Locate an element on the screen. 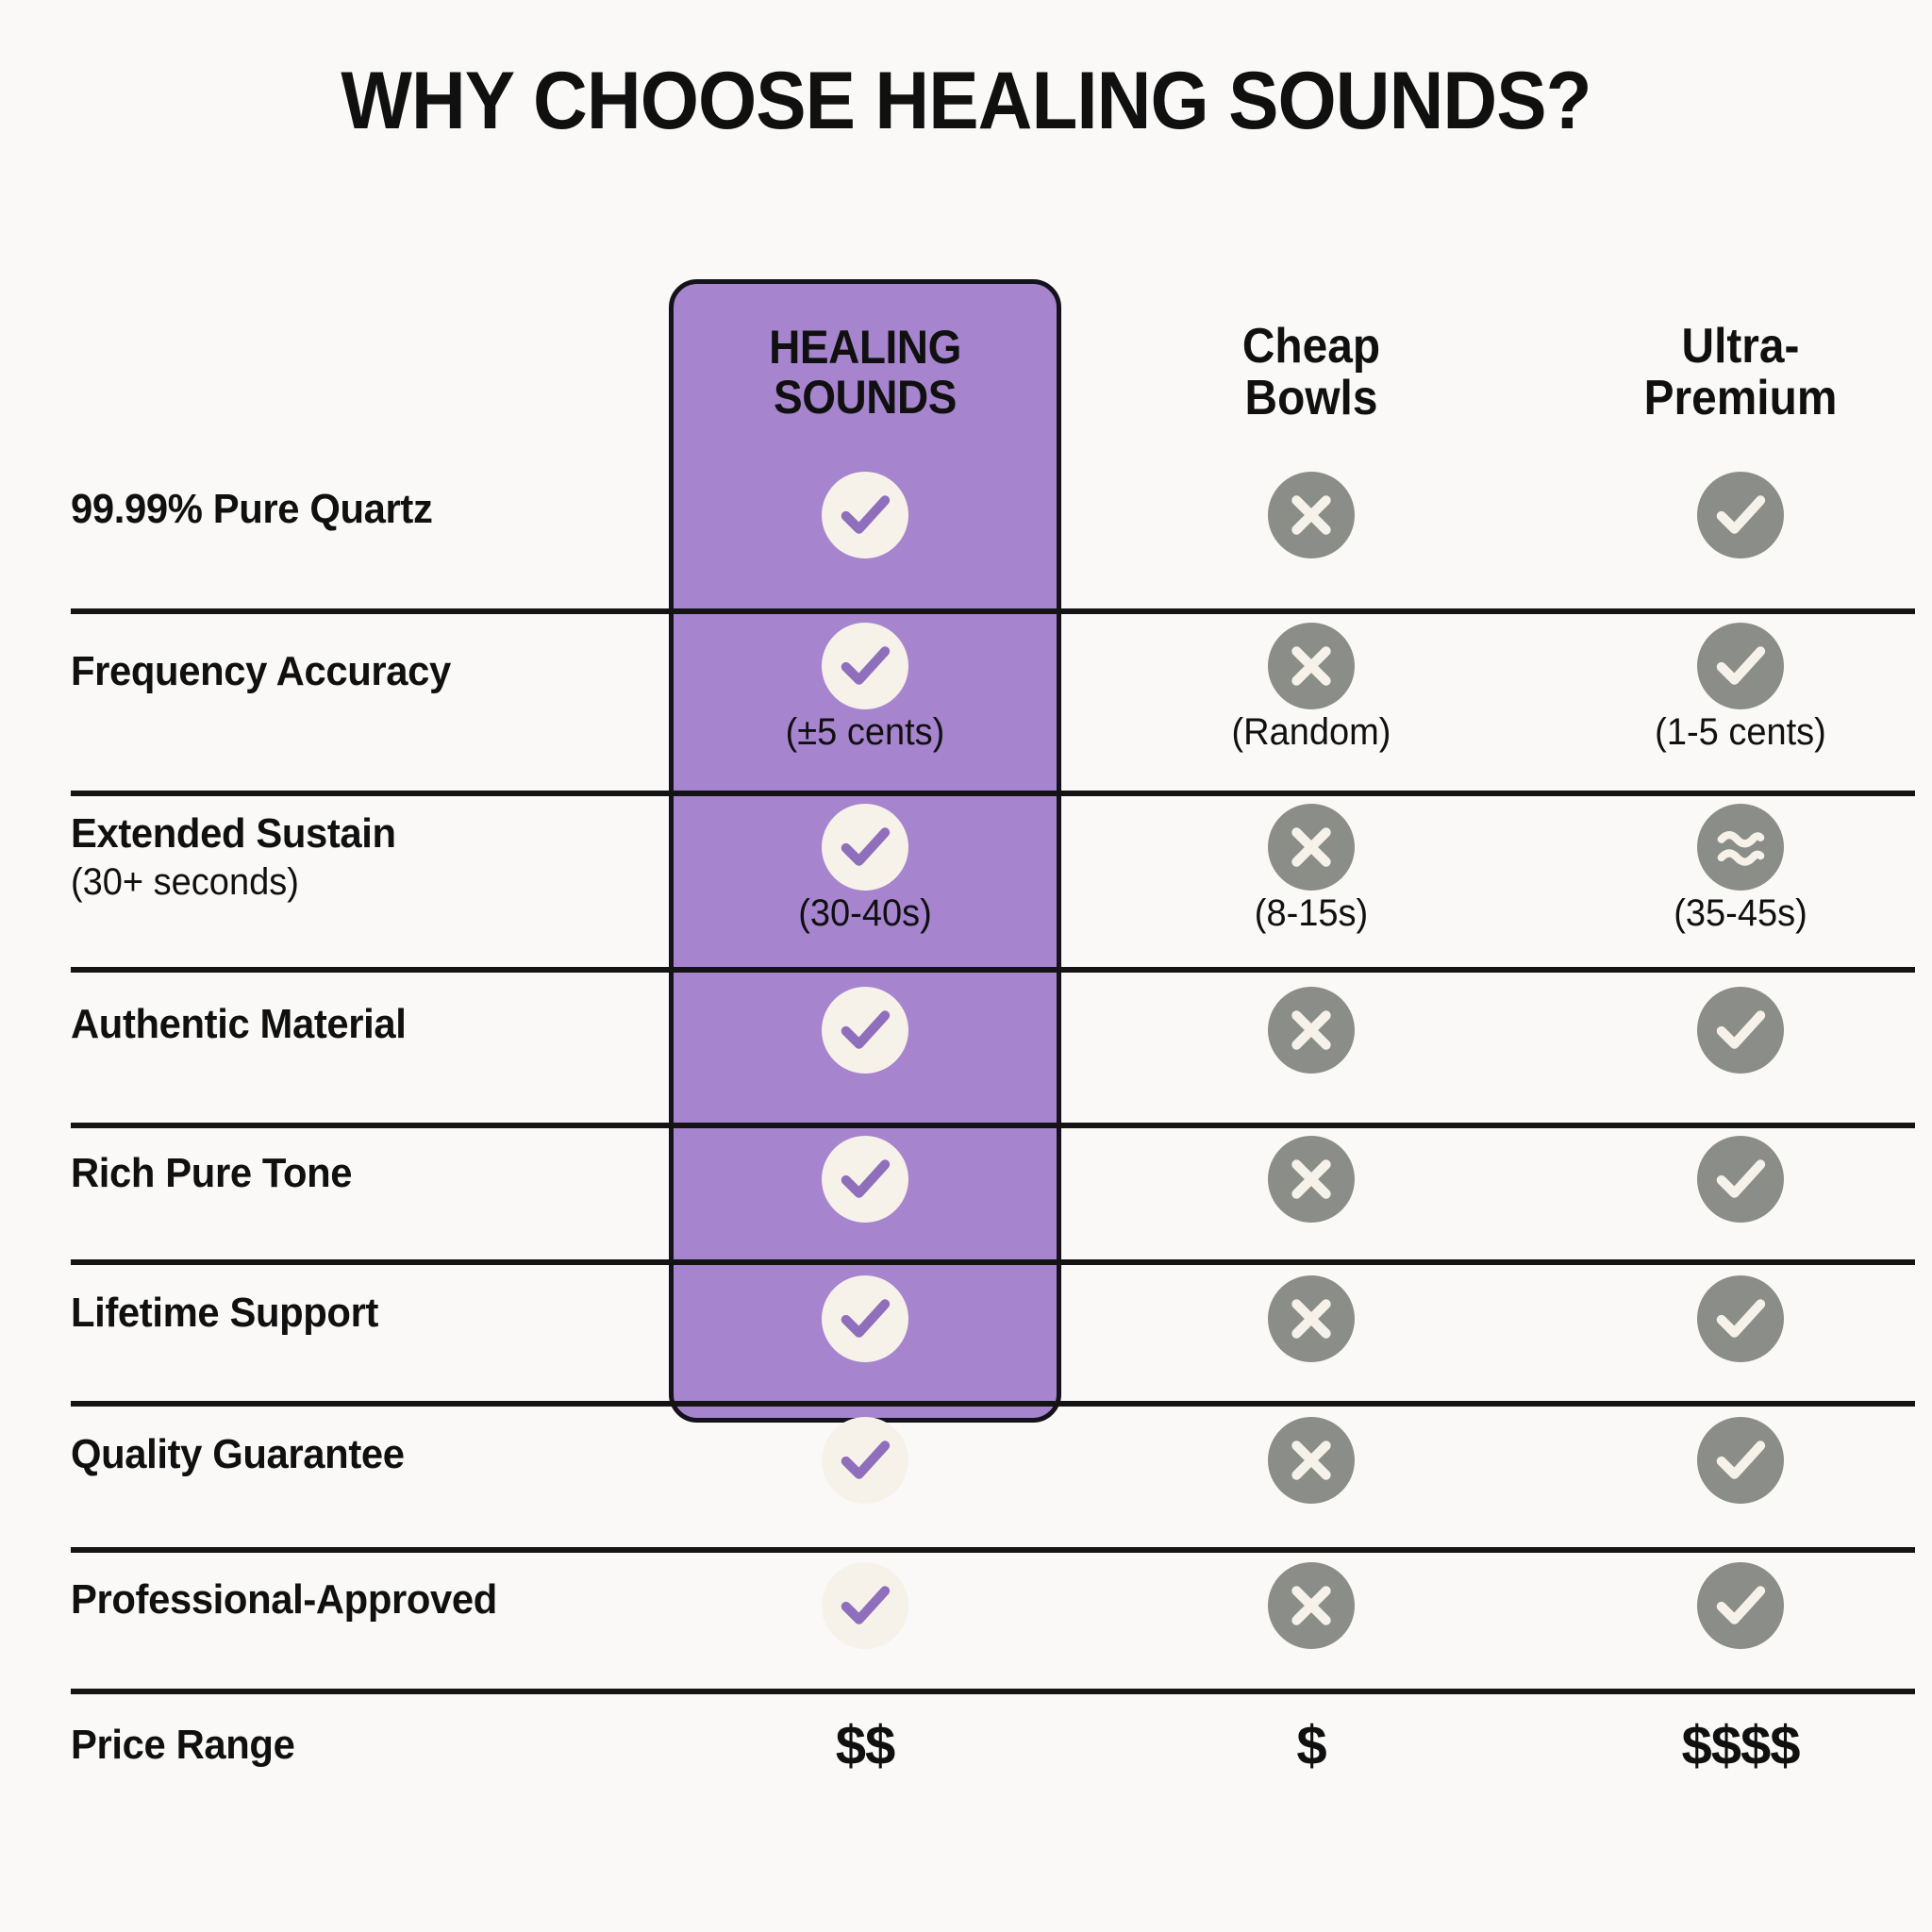  cell-note: (Random) is located at coordinates (1311, 732).